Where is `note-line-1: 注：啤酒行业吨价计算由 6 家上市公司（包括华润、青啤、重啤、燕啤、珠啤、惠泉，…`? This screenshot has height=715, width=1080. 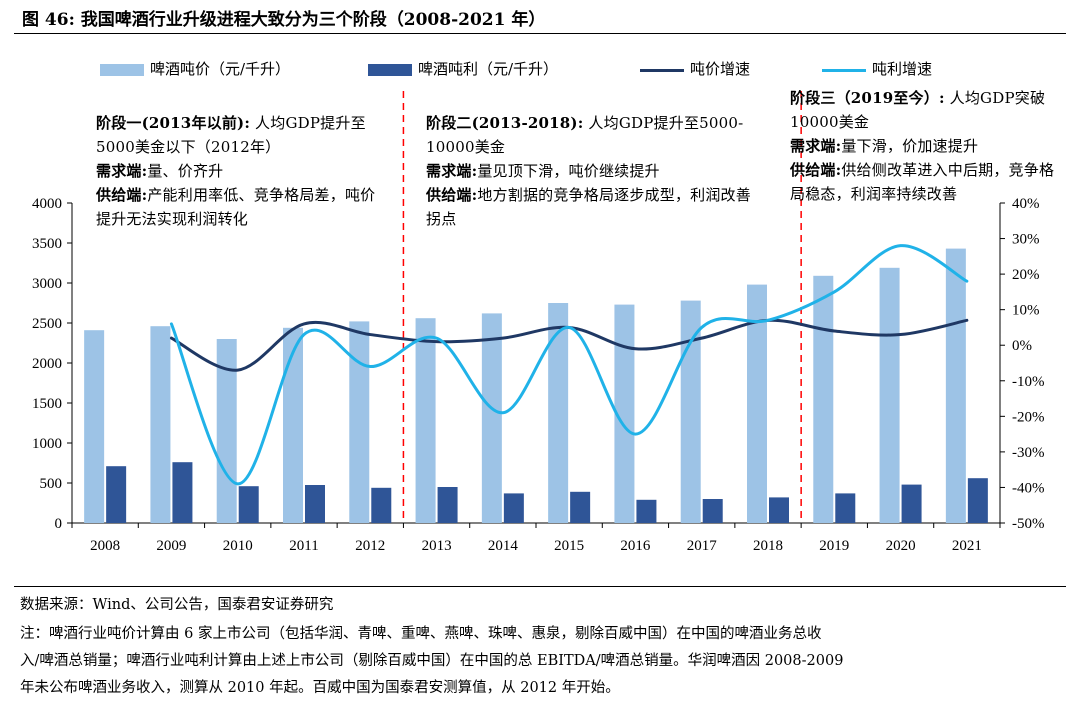
note-line-1: 注：啤酒行业吨价计算由 6 家上市公司（包括华润、青啤、重啤、燕啤、珠啤、惠泉，… is located at coordinates (421, 634).